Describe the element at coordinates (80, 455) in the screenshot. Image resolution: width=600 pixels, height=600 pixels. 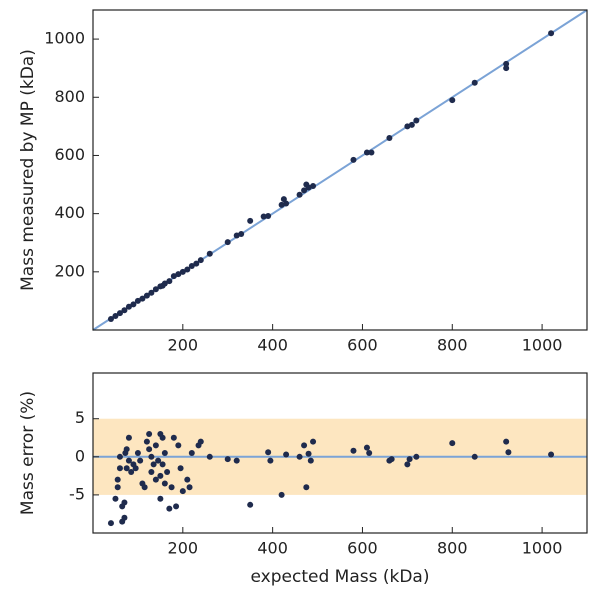
I see `y-tick-label: 0` at that location.